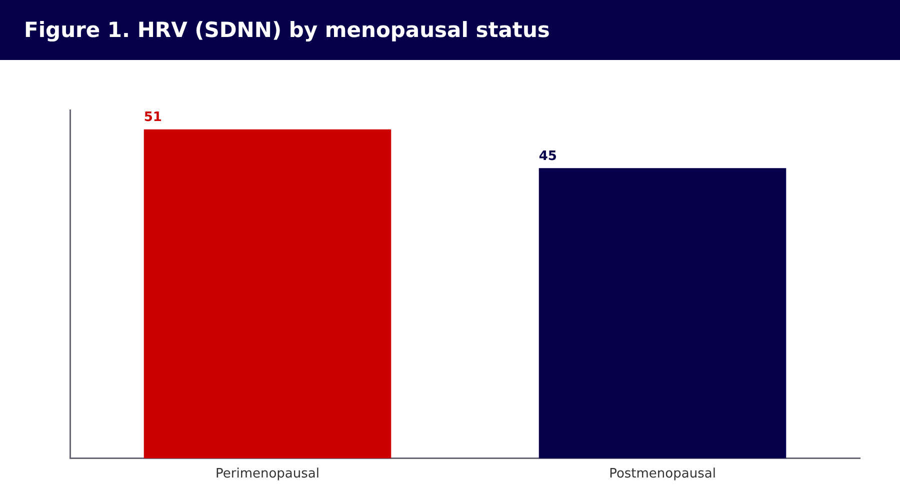 This screenshot has width=900, height=500. I want to click on x-tick-label: Postmenopausal, so click(662, 474).